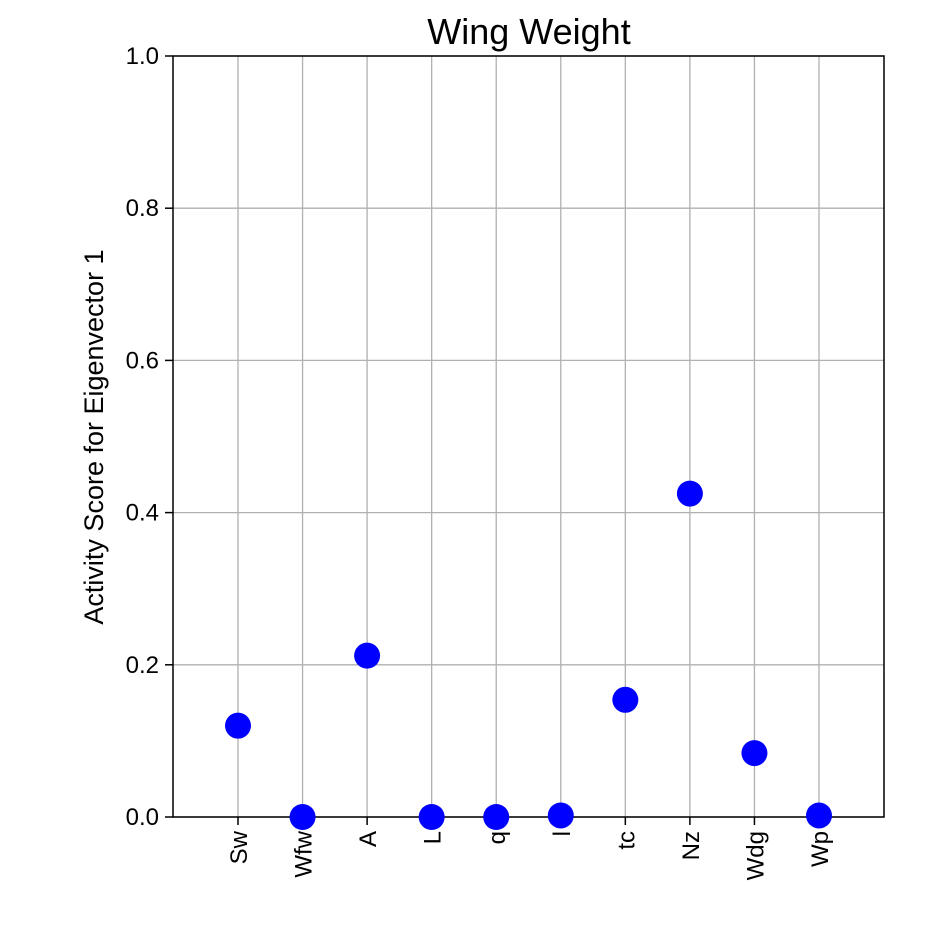  Describe the element at coordinates (691, 845) in the screenshot. I see `x-tick-label: Nz` at that location.